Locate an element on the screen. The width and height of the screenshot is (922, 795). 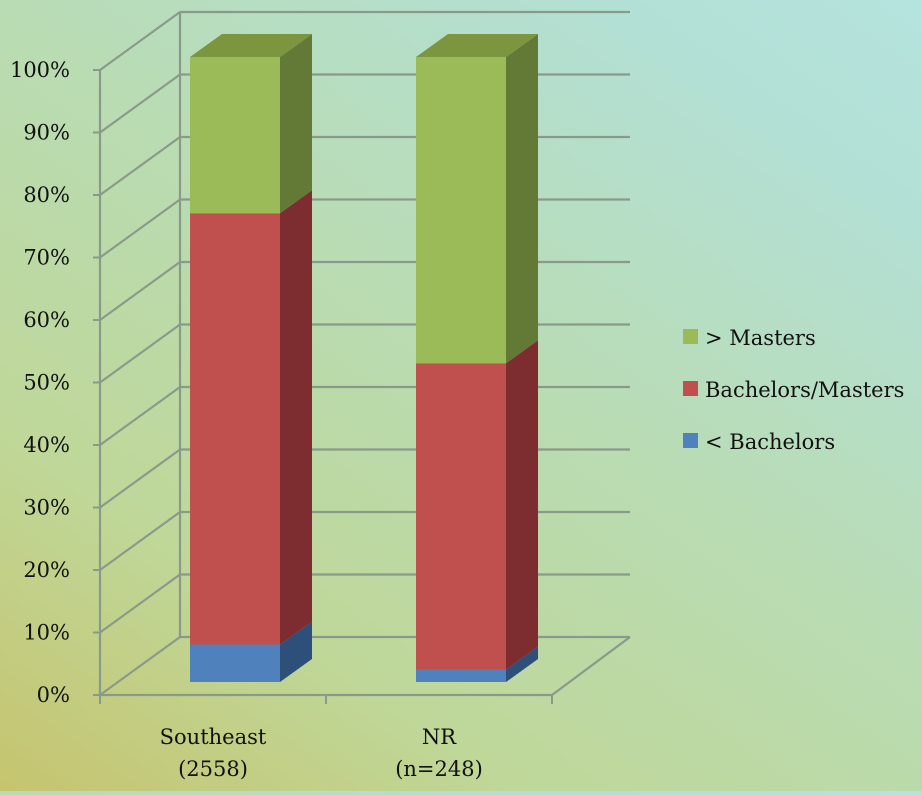
x-category-label: NR is located at coordinates (439, 737).